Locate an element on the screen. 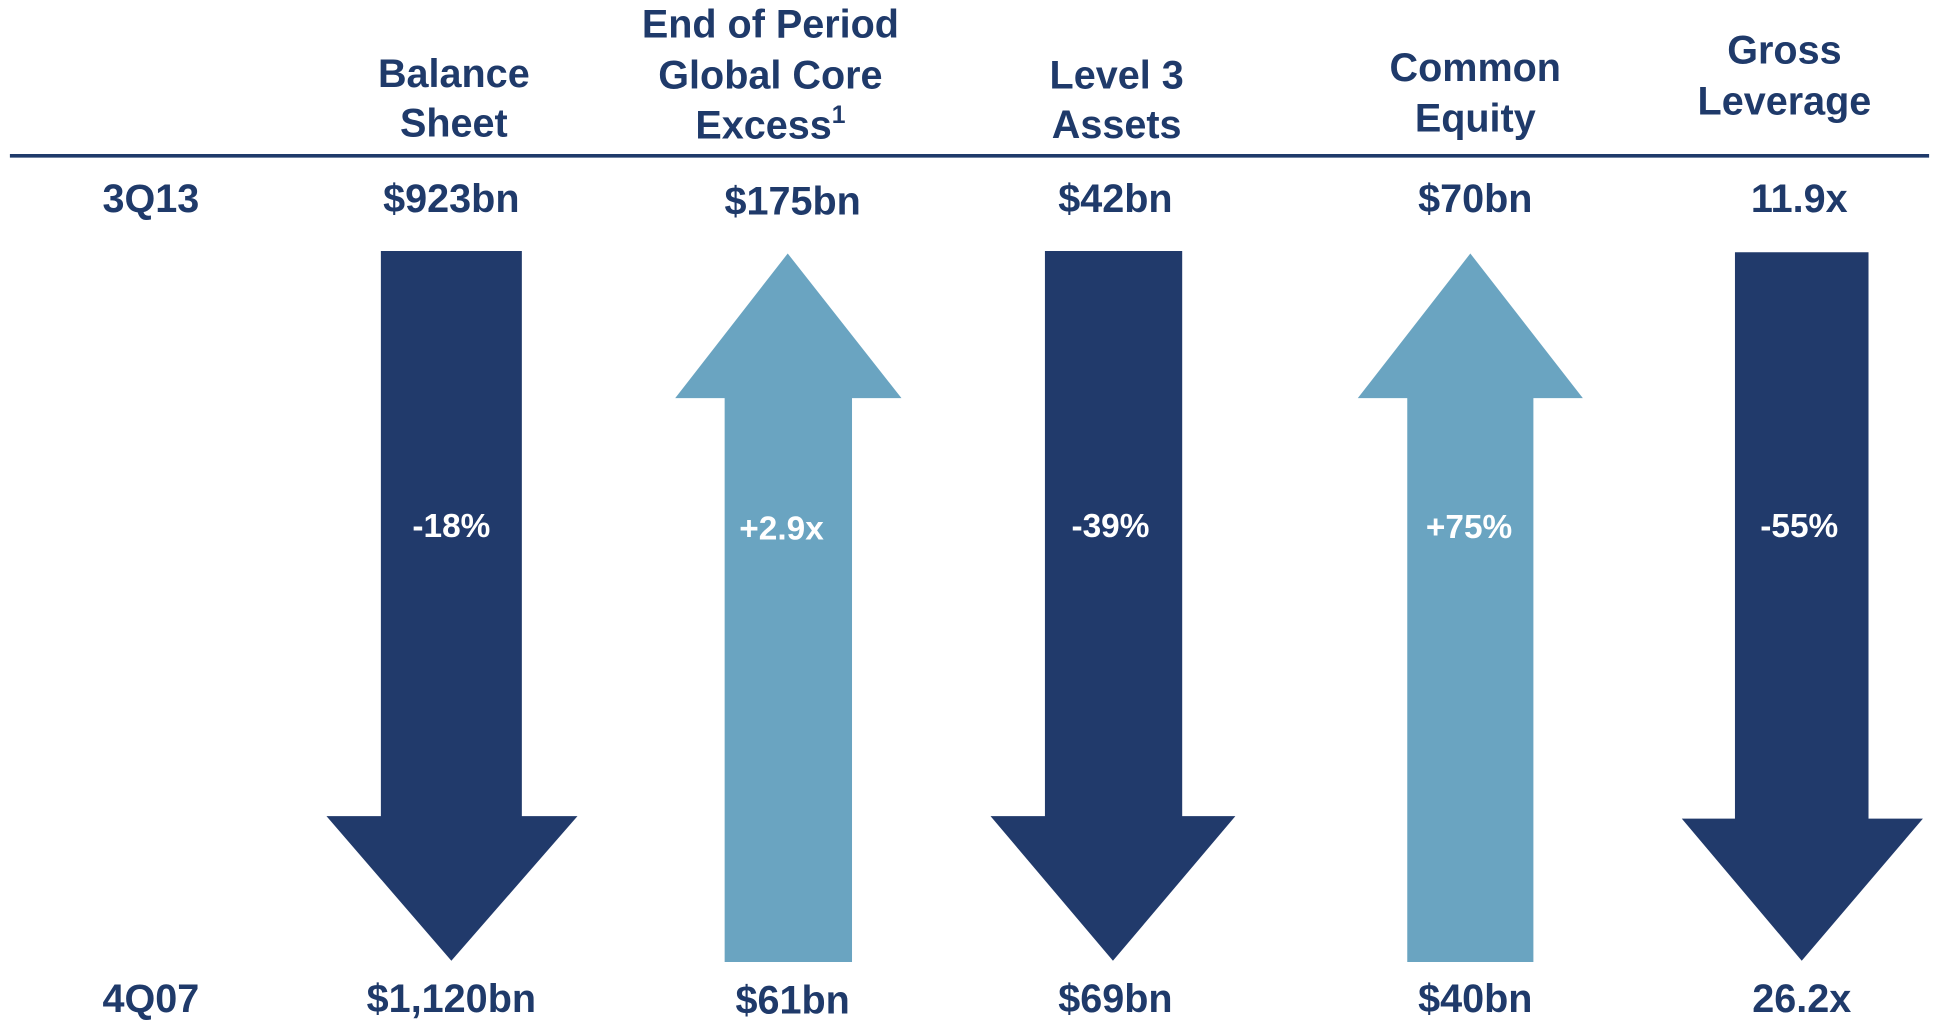 The height and width of the screenshot is (1022, 1939). column-header: Gross is located at coordinates (1784, 51).